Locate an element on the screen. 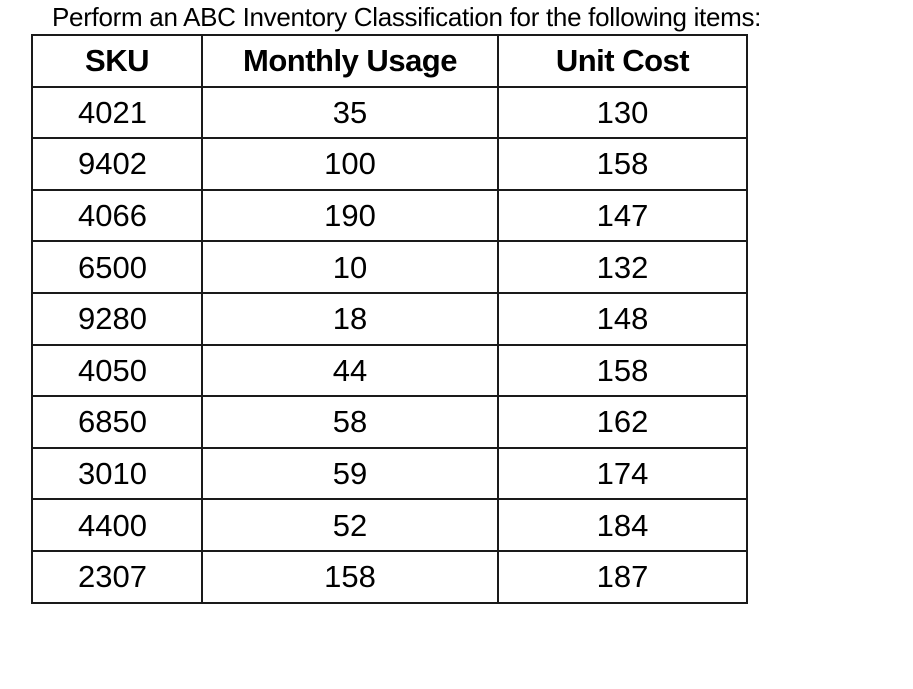 The height and width of the screenshot is (689, 913). cell-monthly-usage: 52 is located at coordinates (350, 525).